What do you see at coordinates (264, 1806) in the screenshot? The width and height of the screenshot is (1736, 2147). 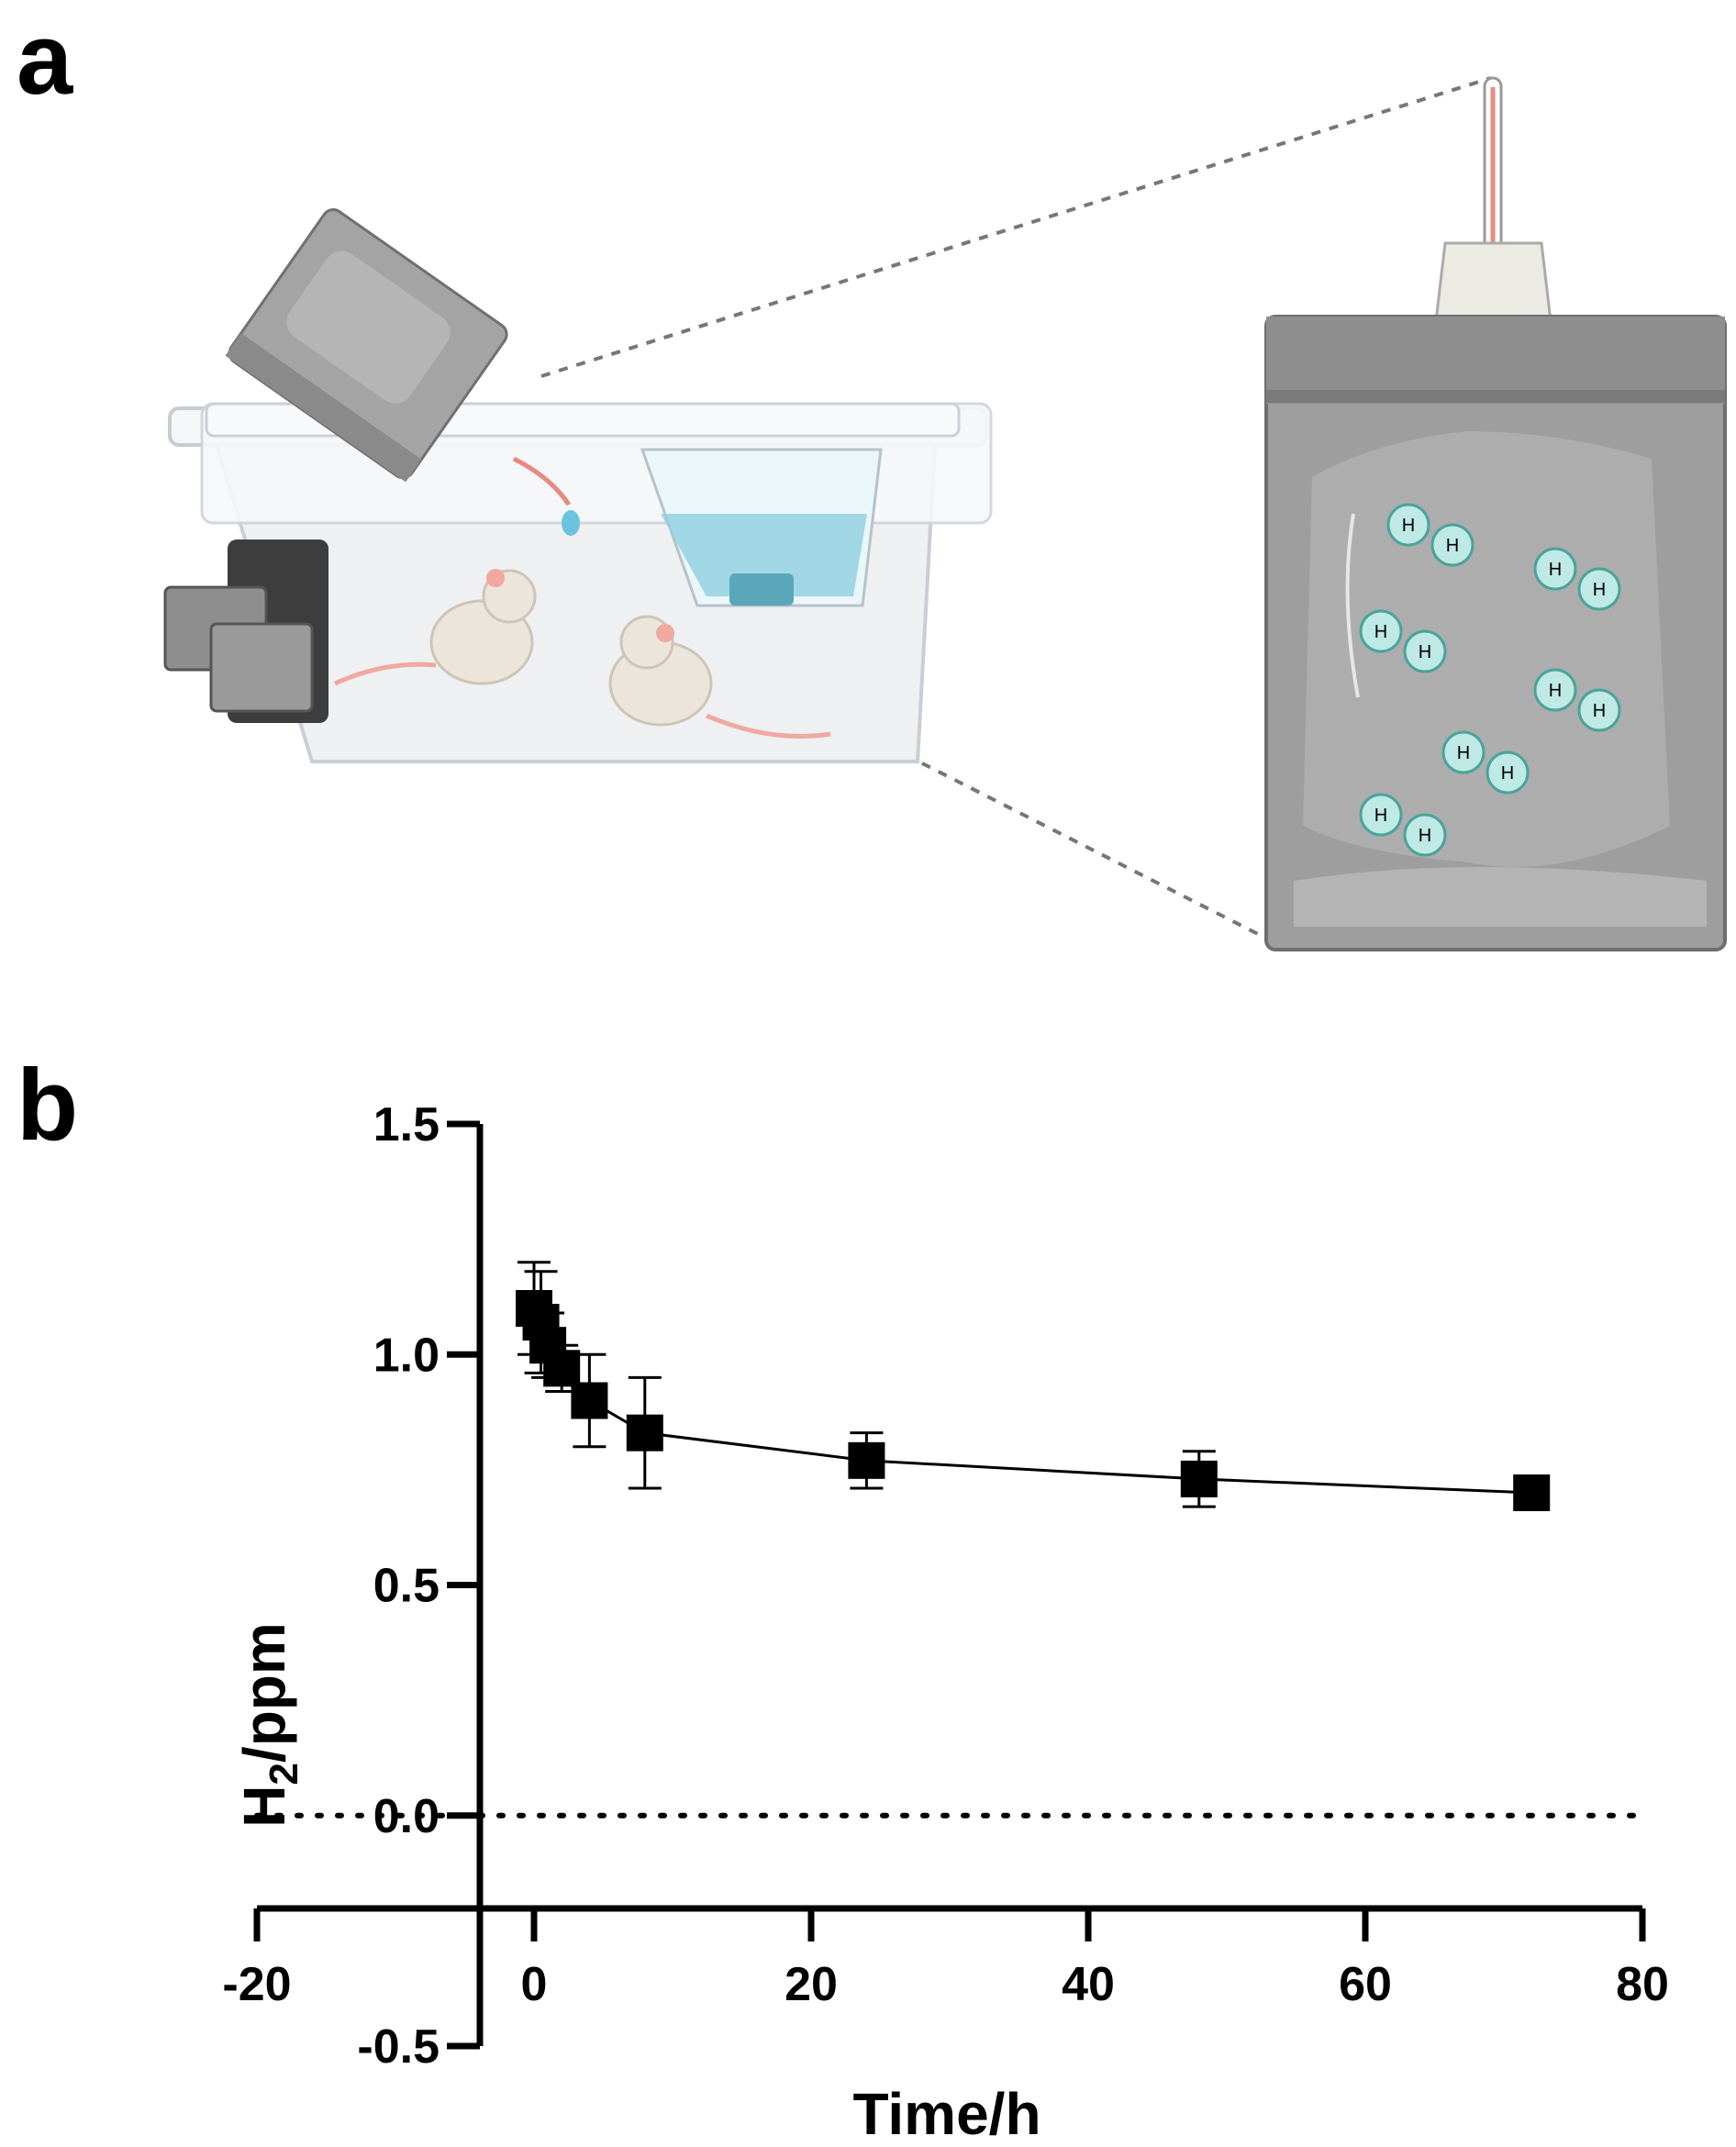 I see `y-axis-label-main: H` at bounding box center [264, 1806].